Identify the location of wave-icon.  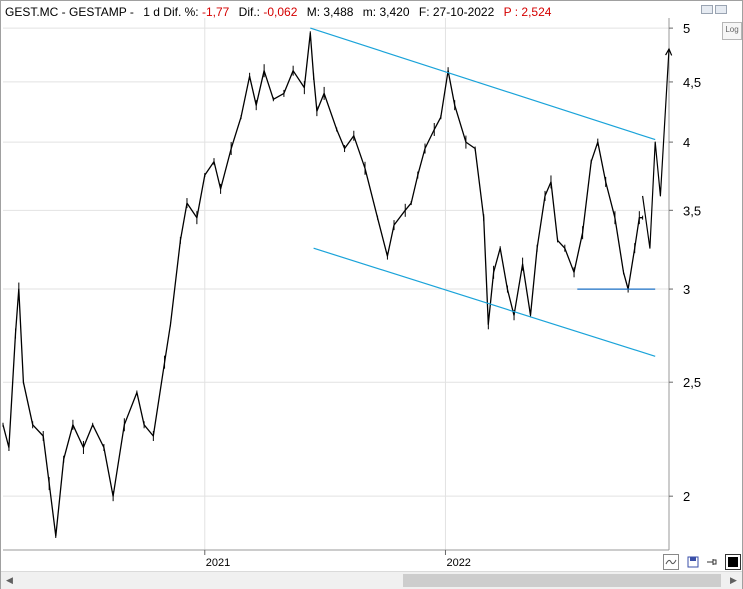
(671, 562).